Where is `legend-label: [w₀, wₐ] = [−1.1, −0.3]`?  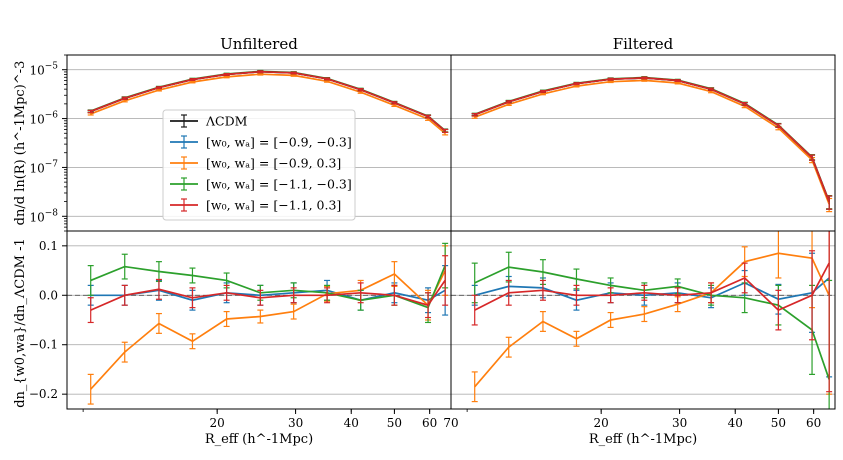
legend-label: [w₀, wₐ] = [−1.1, −0.3] is located at coordinates (279, 184).